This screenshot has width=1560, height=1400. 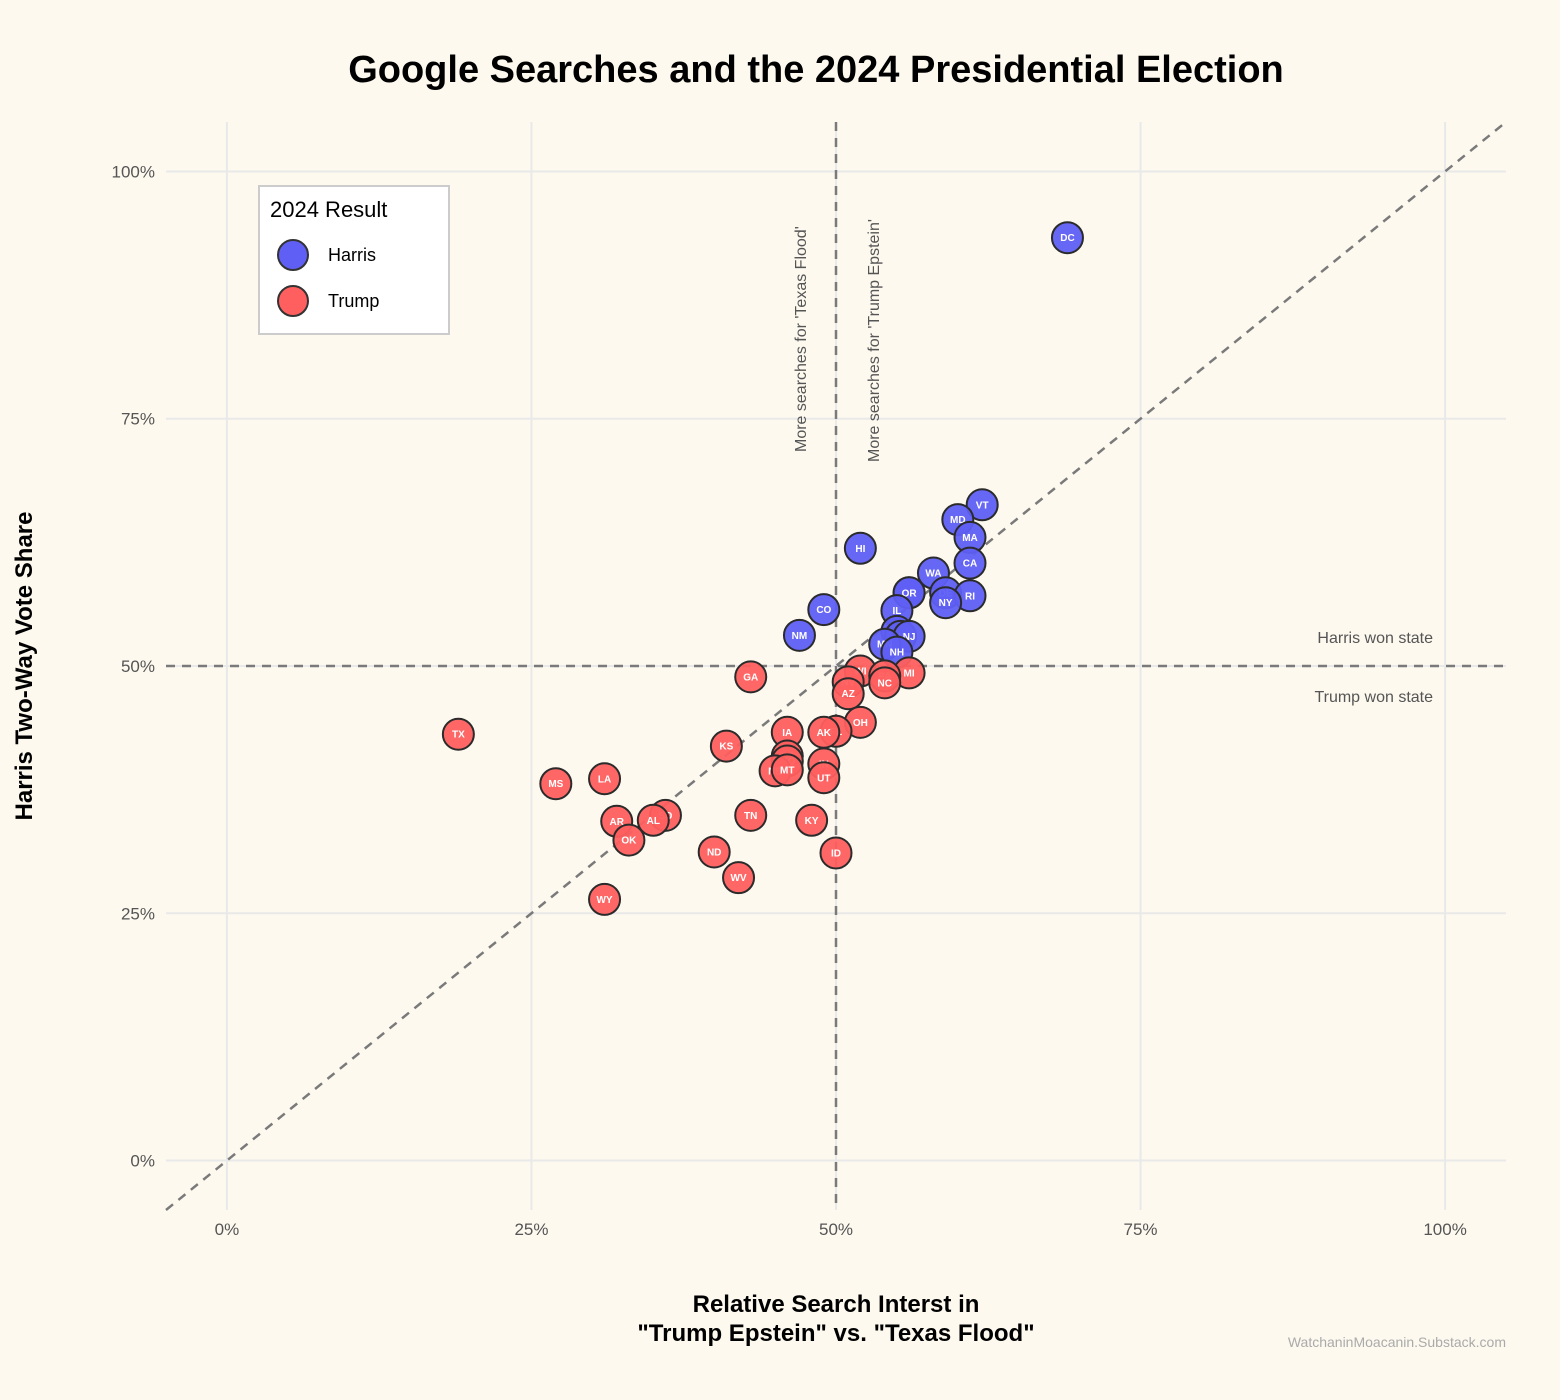 I want to click on point-nc, so click(x=885, y=683).